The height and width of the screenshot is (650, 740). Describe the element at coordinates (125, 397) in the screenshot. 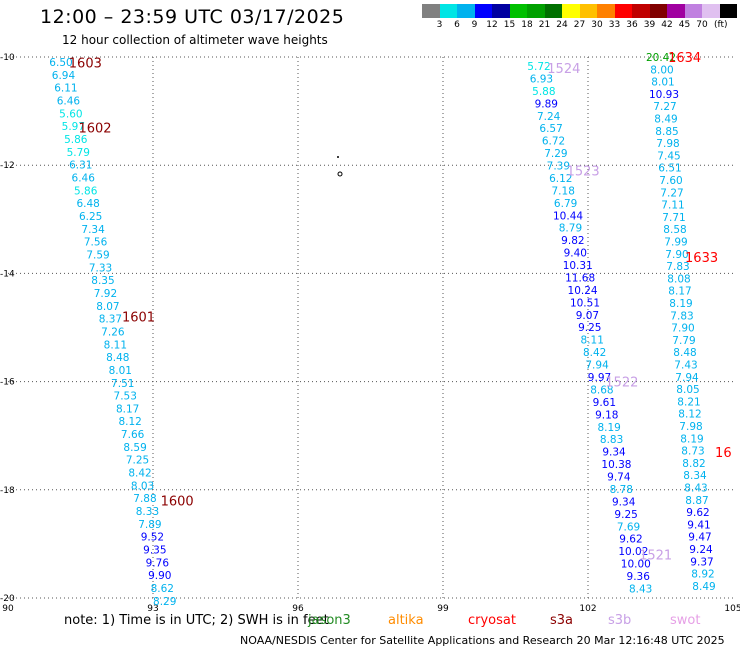

I see `wave-height-value: 7.53` at that location.